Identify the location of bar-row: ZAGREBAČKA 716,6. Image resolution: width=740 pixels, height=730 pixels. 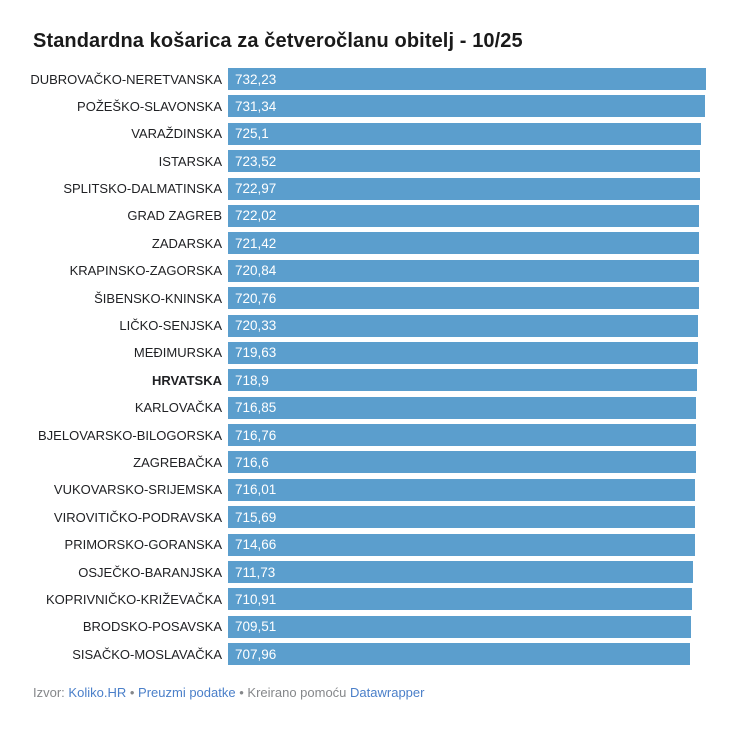
(353, 462).